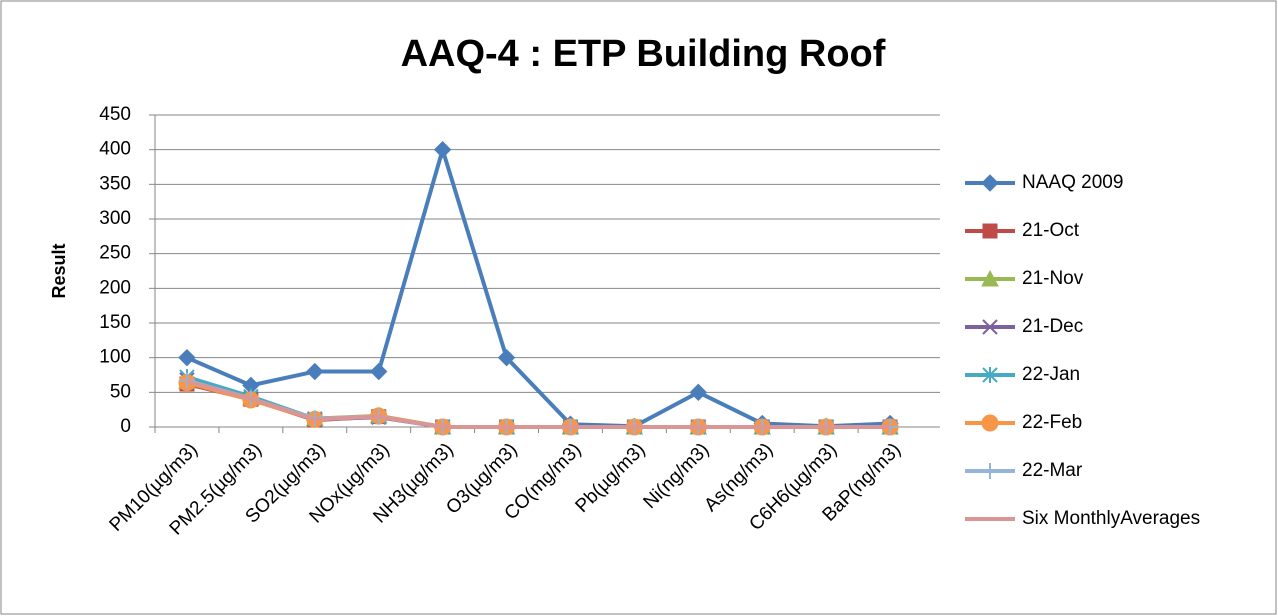  What do you see at coordinates (115, 218) in the screenshot?
I see `y-tick-label: 300` at bounding box center [115, 218].